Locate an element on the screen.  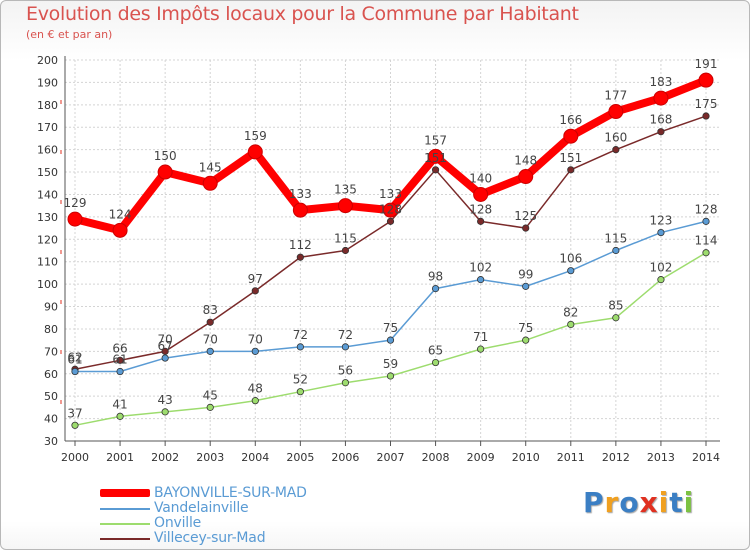
y-tick-label: 140 is located at coordinates (47, 194).